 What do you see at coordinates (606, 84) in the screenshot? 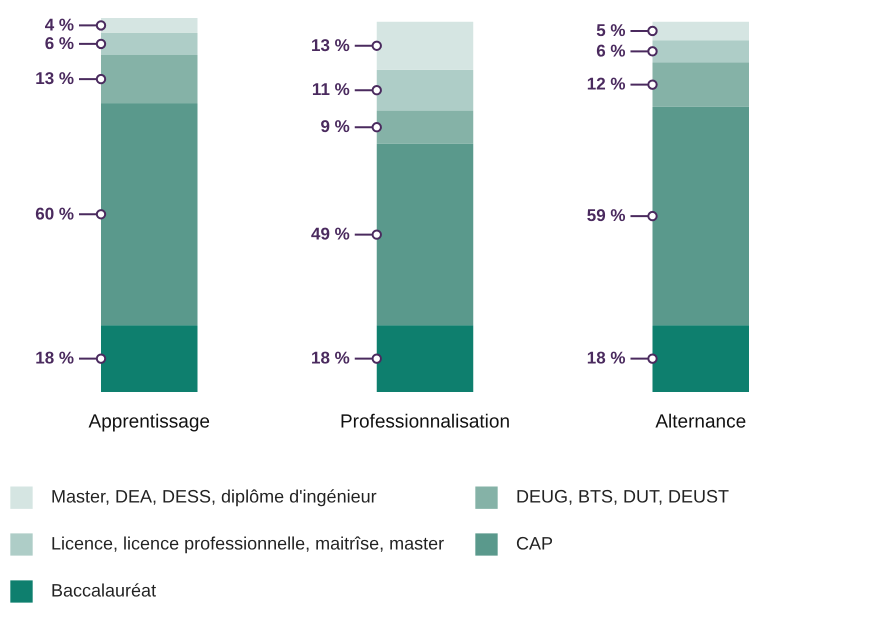
I see `data-label: 12 %` at bounding box center [606, 84].